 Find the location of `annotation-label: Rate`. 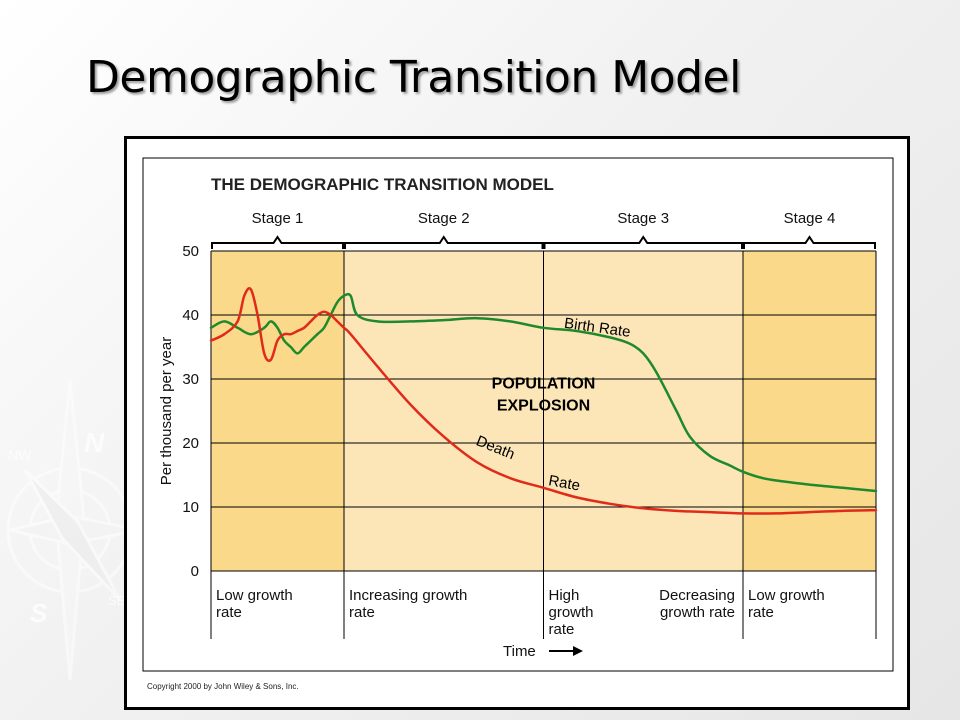

annotation-label: Rate is located at coordinates (564, 483).